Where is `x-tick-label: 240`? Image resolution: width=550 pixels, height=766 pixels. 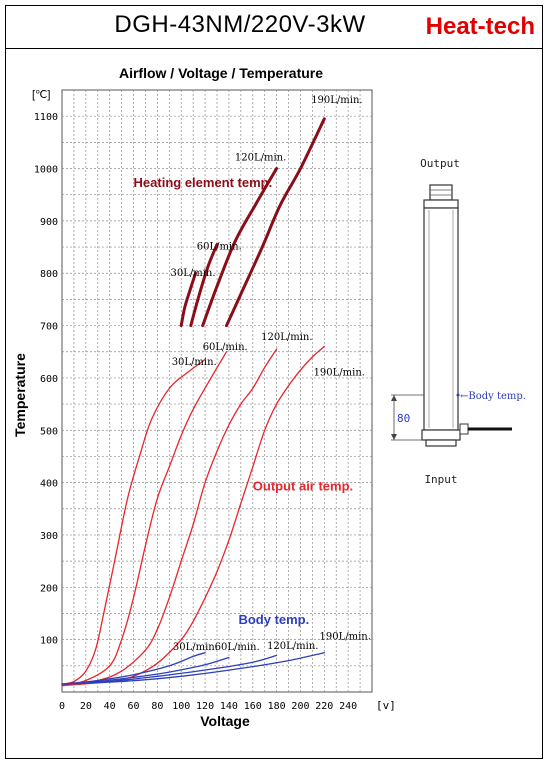 x-tick-label: 240 is located at coordinates (348, 706).